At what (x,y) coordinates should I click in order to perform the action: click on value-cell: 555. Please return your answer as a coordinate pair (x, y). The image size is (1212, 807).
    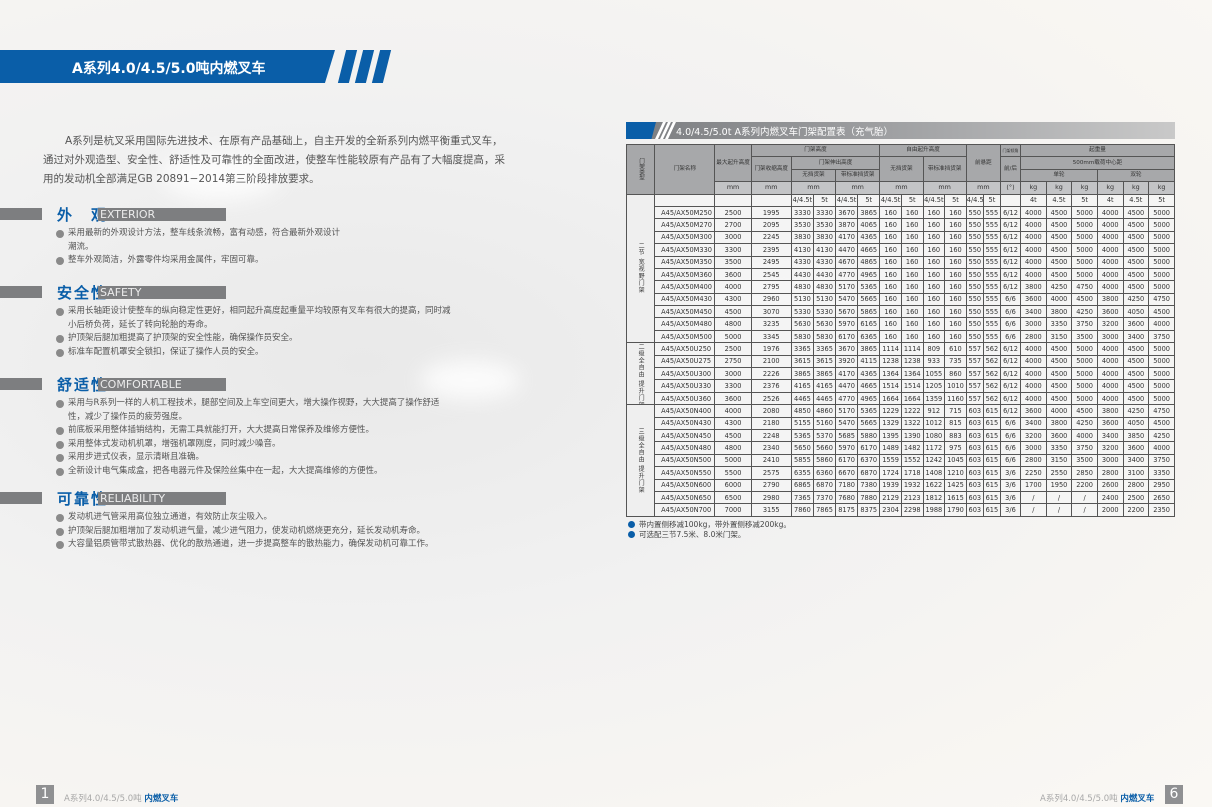
    Looking at the image, I should click on (991, 237).